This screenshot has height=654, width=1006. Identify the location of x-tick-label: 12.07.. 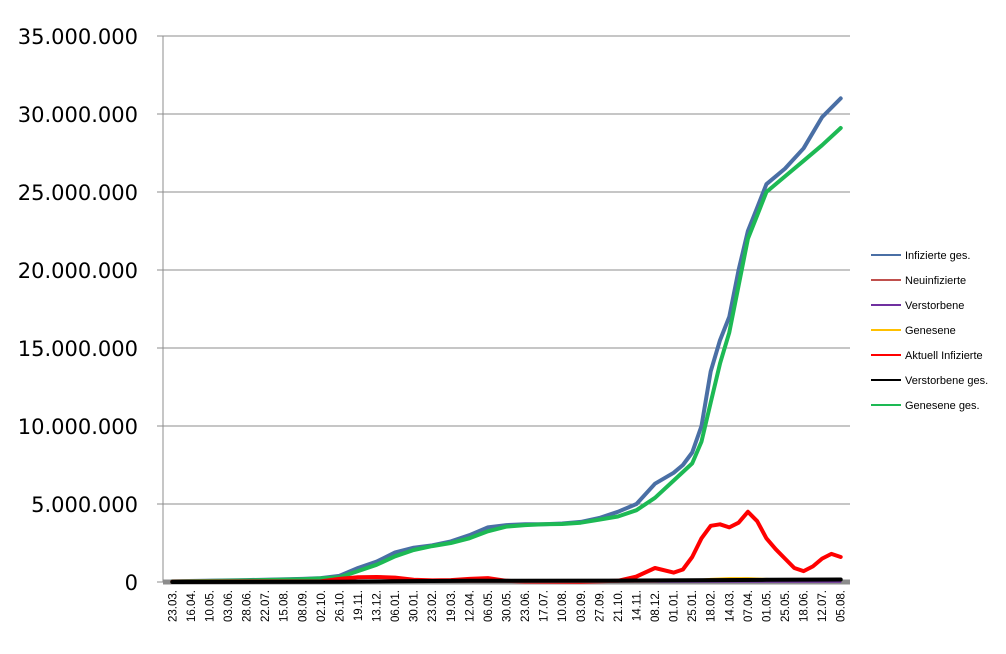
(823, 606).